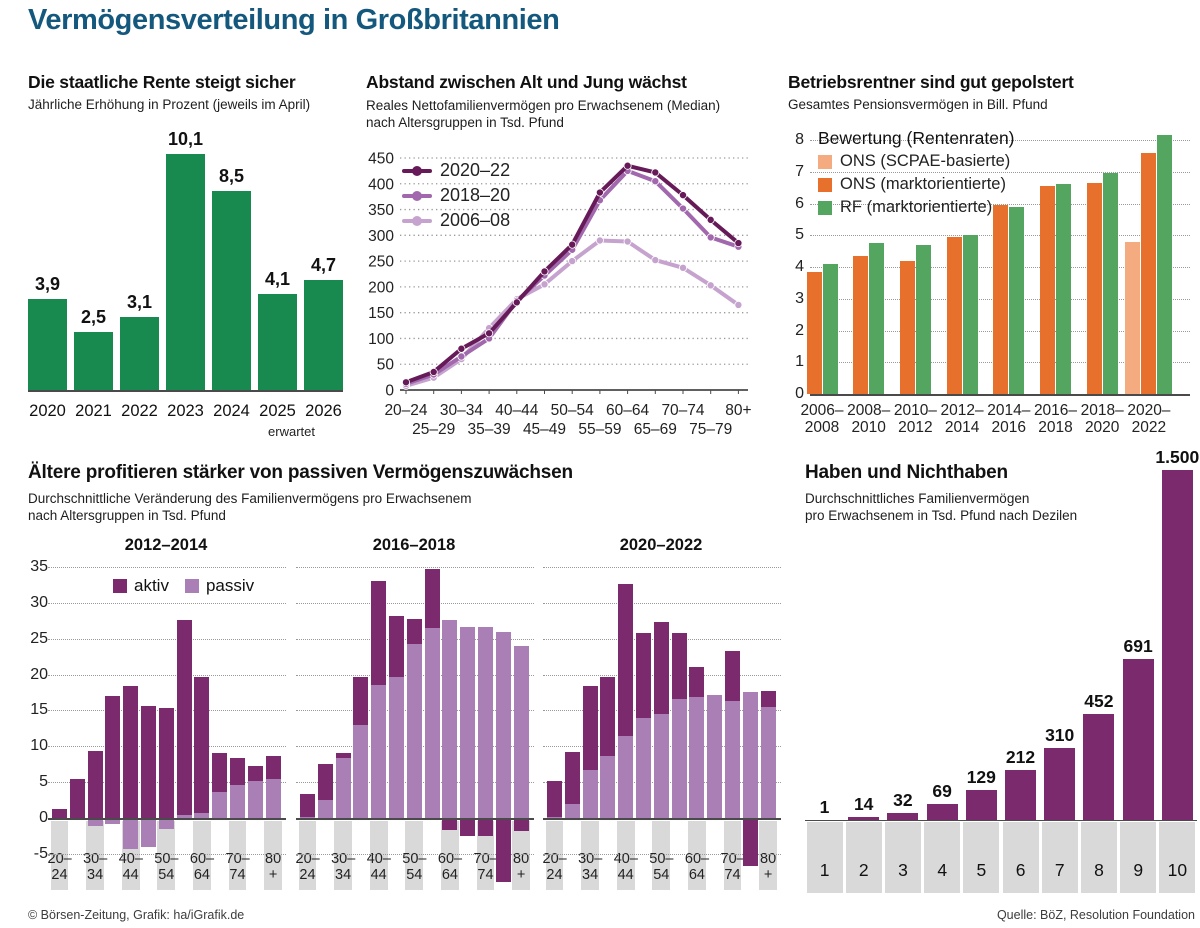 The image size is (1200, 928). What do you see at coordinates (39, 710) in the screenshot?
I see `y-tick-label: 15` at bounding box center [39, 710].